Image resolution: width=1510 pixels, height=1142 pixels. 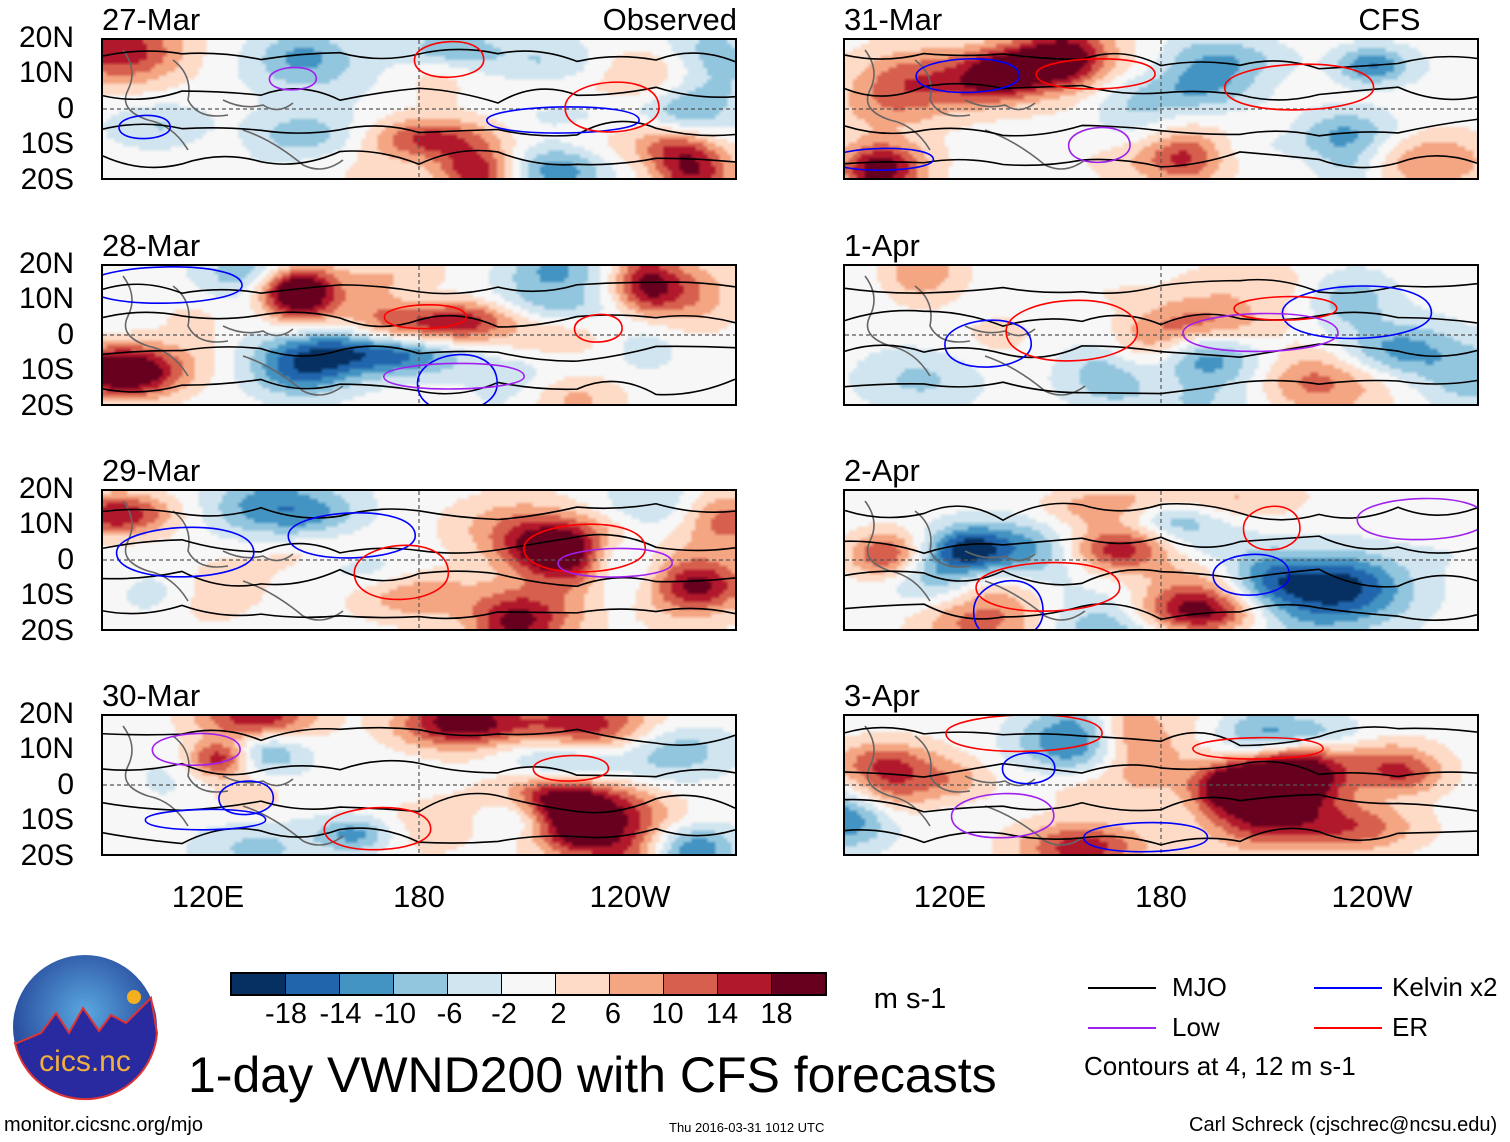 I want to click on panel-date: 1-Apr, so click(x=882, y=245).